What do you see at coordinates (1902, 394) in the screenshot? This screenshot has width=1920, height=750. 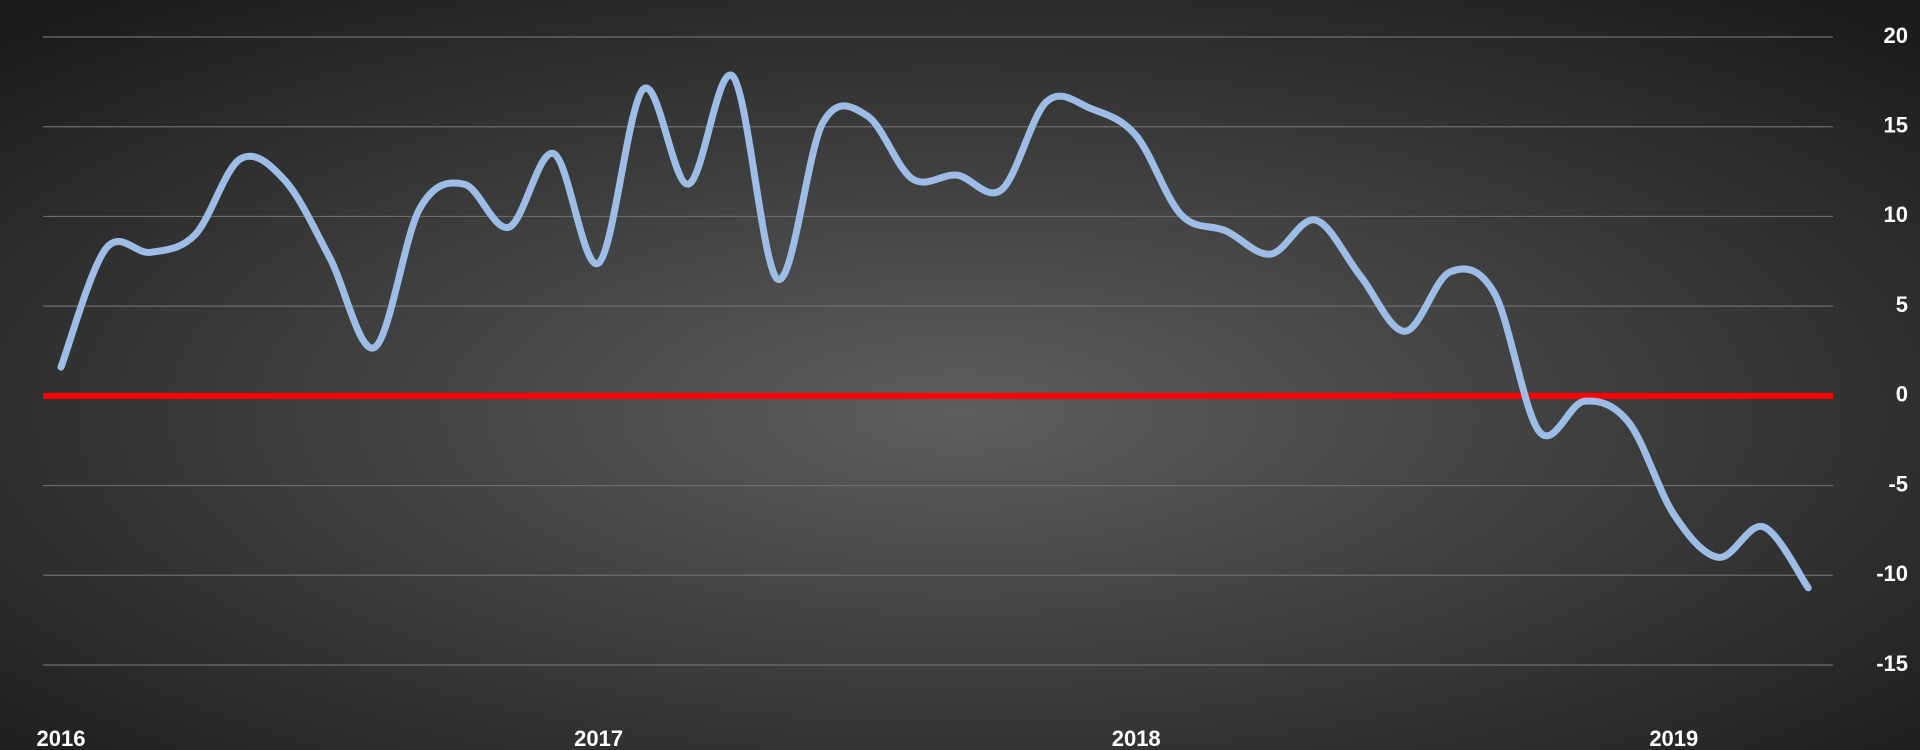 I see `y-tick-label: 0` at bounding box center [1902, 394].